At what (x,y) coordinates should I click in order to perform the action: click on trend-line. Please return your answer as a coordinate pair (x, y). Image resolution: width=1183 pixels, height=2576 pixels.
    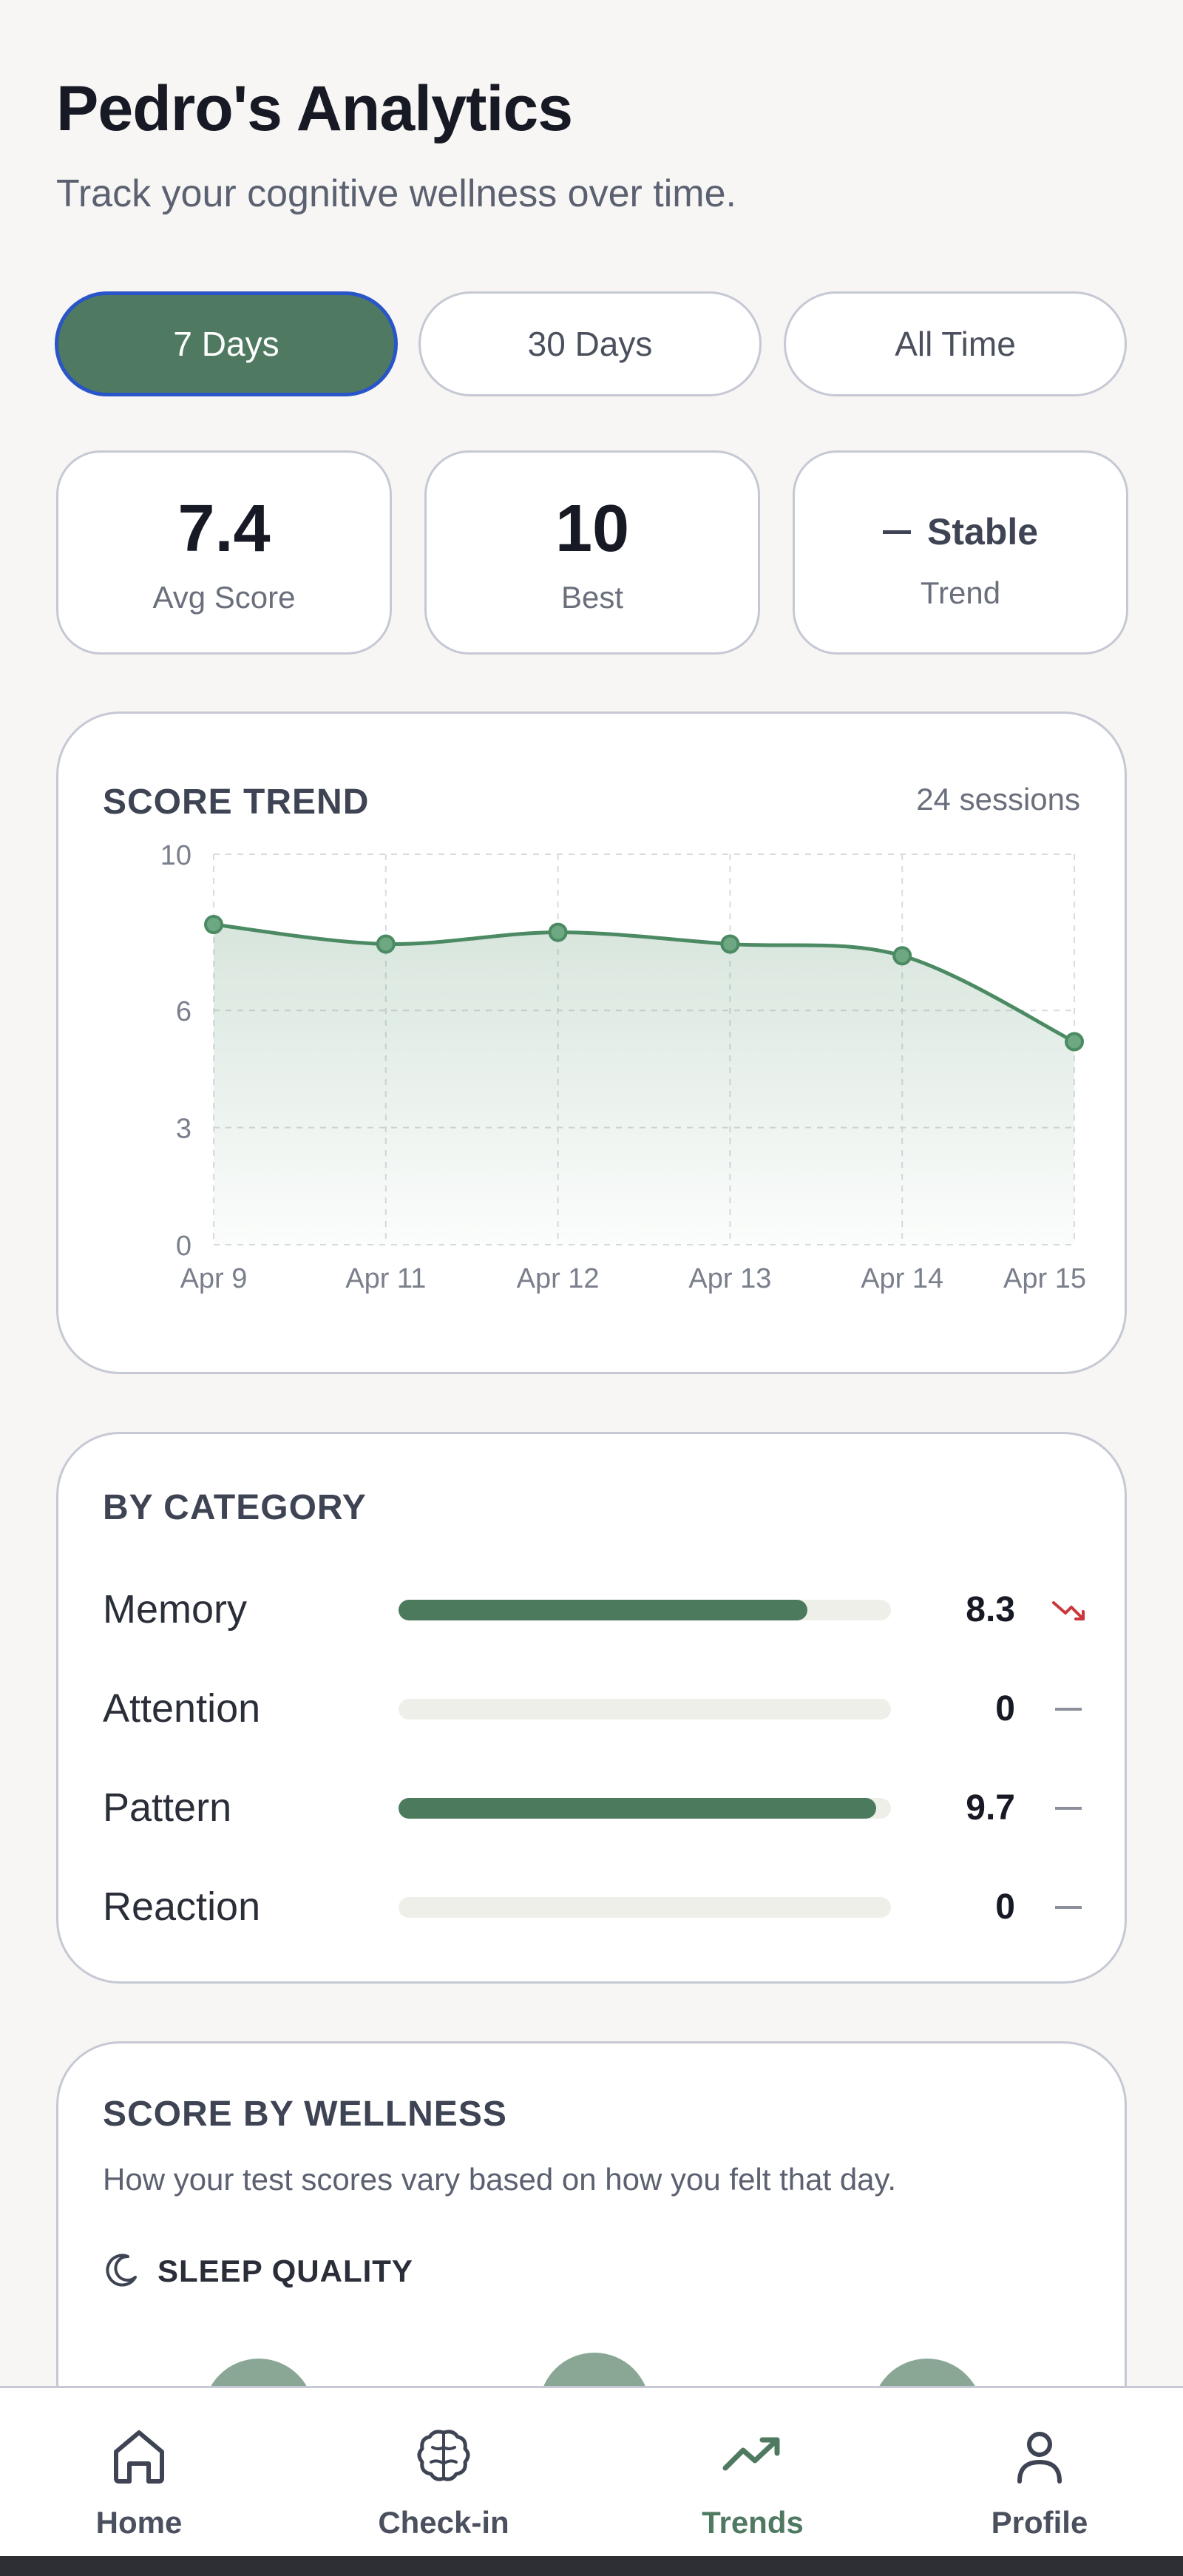
    Looking at the image, I should click on (644, 983).